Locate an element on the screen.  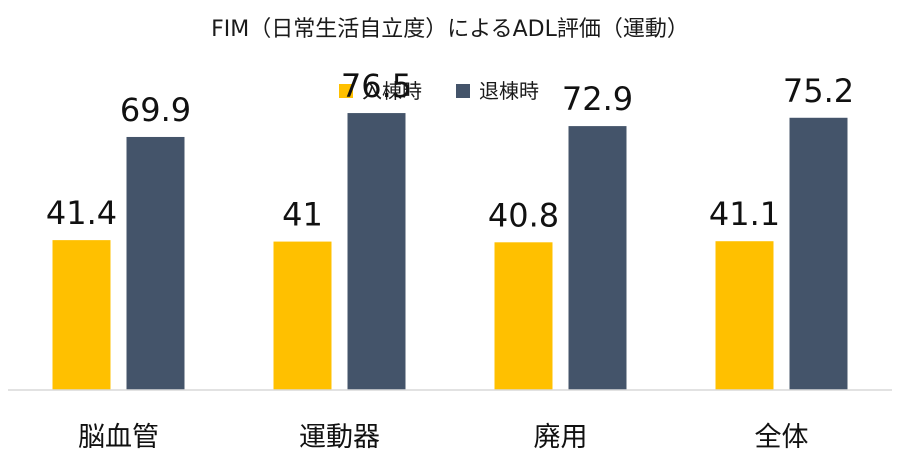
legend-label-1: 入棟時 is located at coordinates (392, 91).